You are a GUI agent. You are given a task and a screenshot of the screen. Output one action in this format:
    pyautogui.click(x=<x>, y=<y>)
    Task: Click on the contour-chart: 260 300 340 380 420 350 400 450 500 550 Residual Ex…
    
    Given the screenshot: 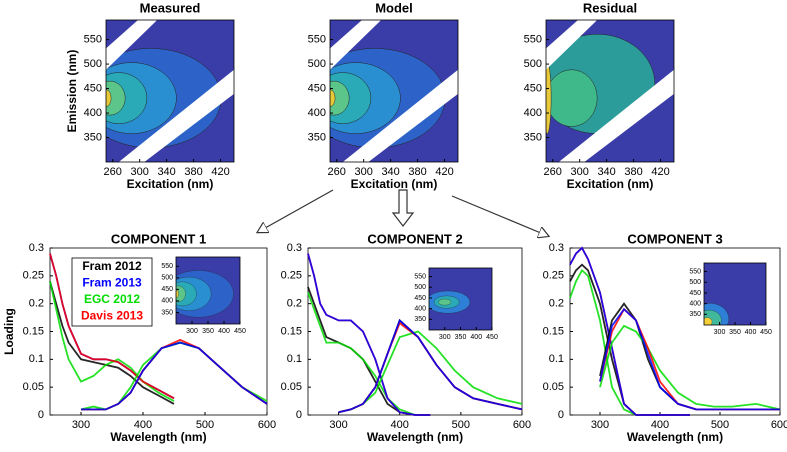 What is the action you would take?
    pyautogui.click(x=599, y=95)
    